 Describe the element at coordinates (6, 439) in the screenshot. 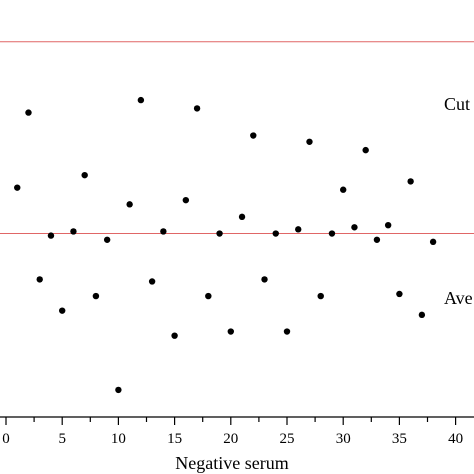

I see `x-tick-label: 0` at that location.